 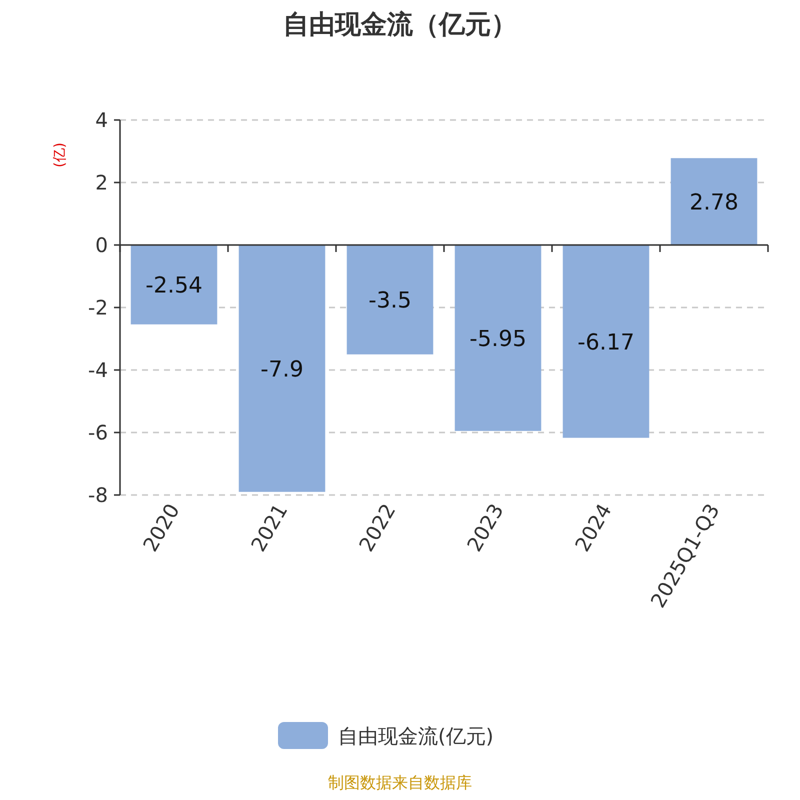 I want to click on data-label: -3.5, so click(x=390, y=301).